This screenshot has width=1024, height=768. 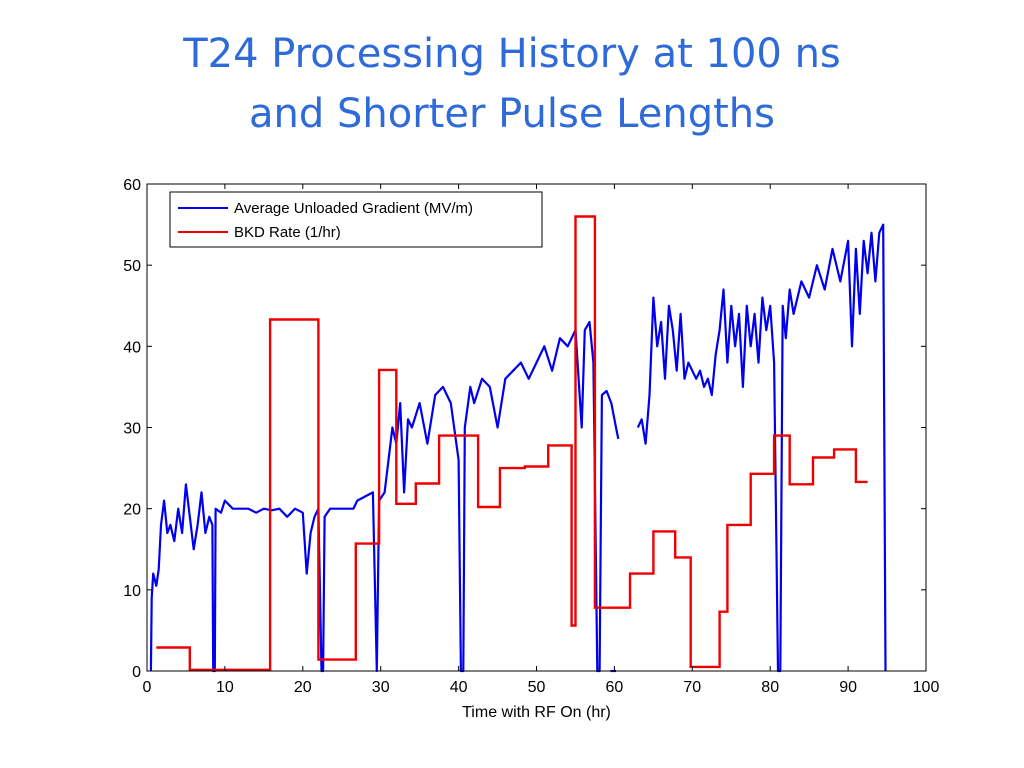 What do you see at coordinates (303, 687) in the screenshot?
I see `x-tick-label: 20` at bounding box center [303, 687].